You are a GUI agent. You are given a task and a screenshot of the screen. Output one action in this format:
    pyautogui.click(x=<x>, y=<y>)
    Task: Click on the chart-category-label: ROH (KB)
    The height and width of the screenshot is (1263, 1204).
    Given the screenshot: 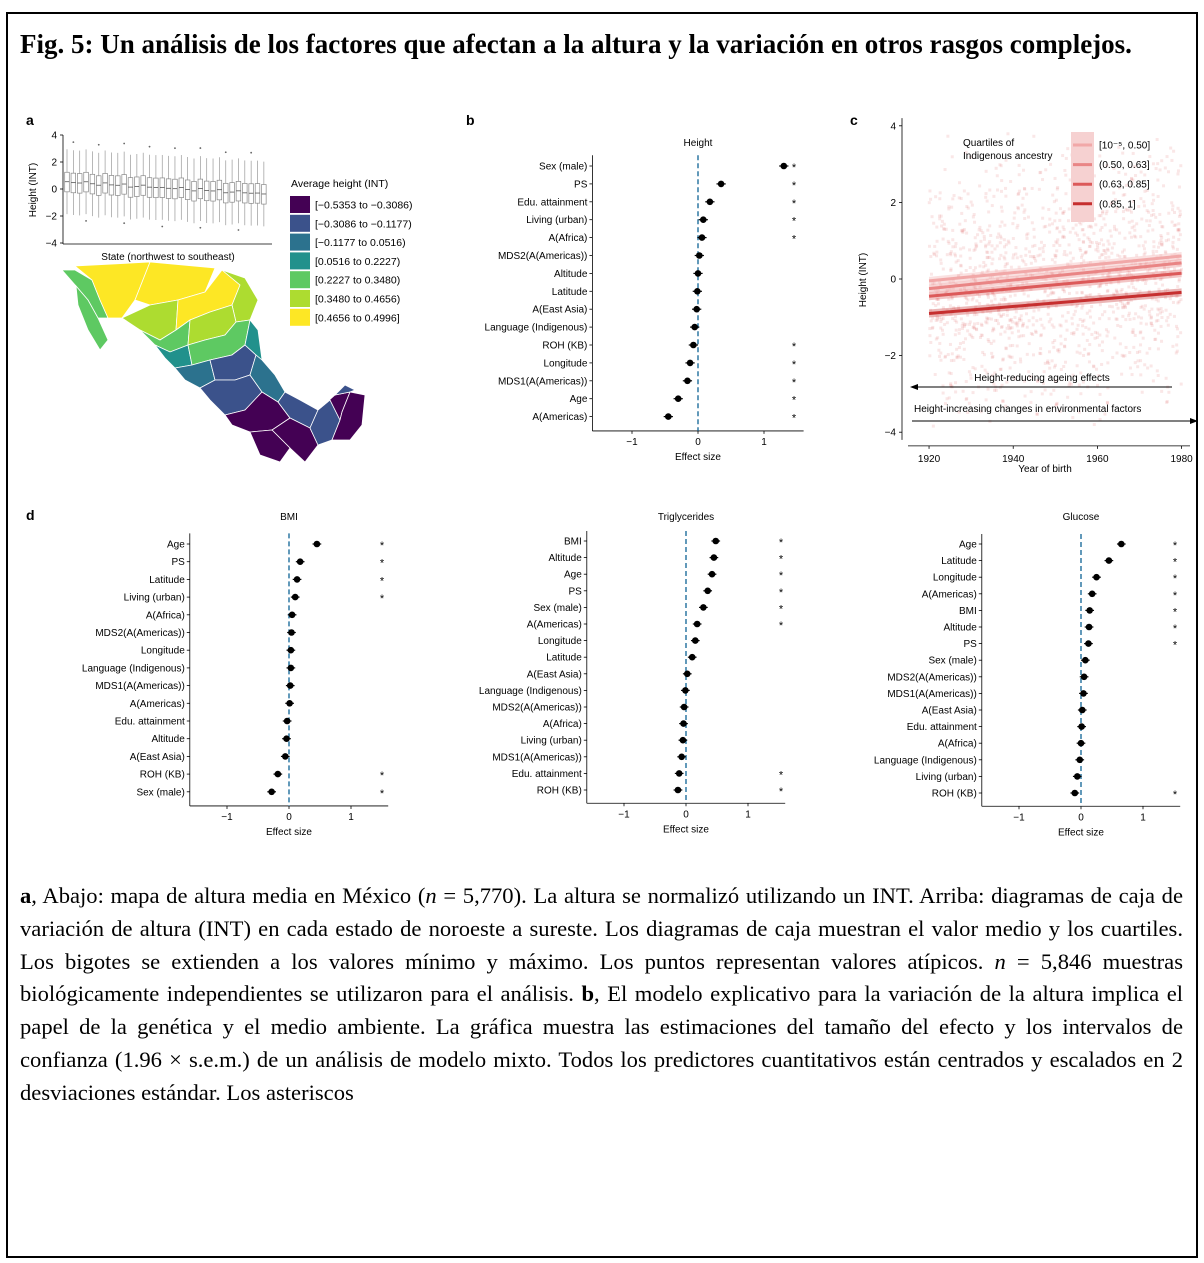 What is the action you would take?
    pyautogui.click(x=564, y=346)
    